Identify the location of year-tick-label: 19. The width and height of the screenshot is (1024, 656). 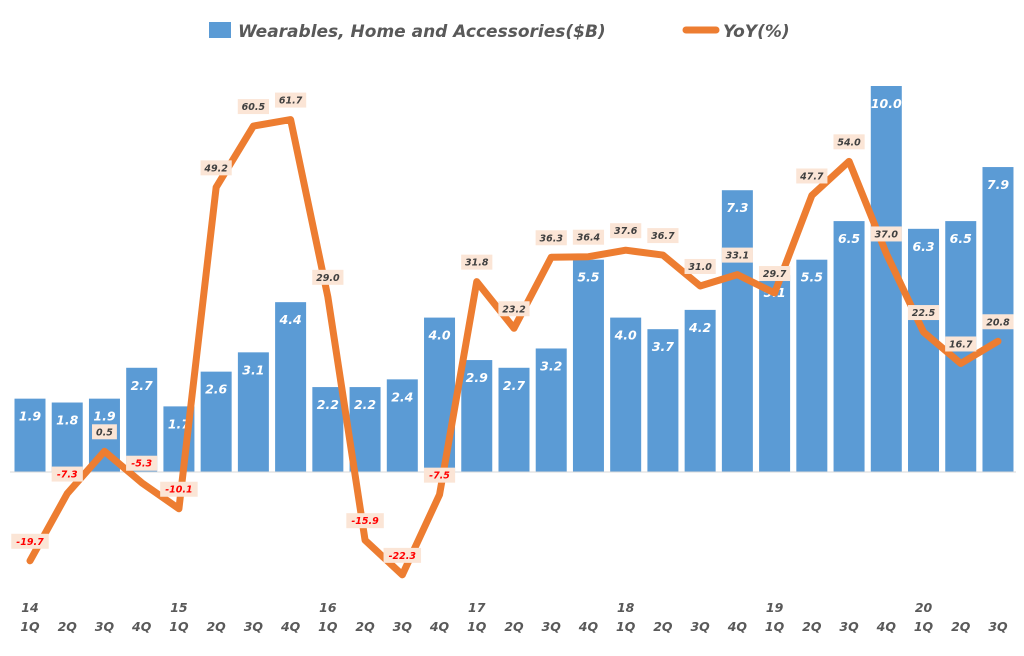
(775, 607).